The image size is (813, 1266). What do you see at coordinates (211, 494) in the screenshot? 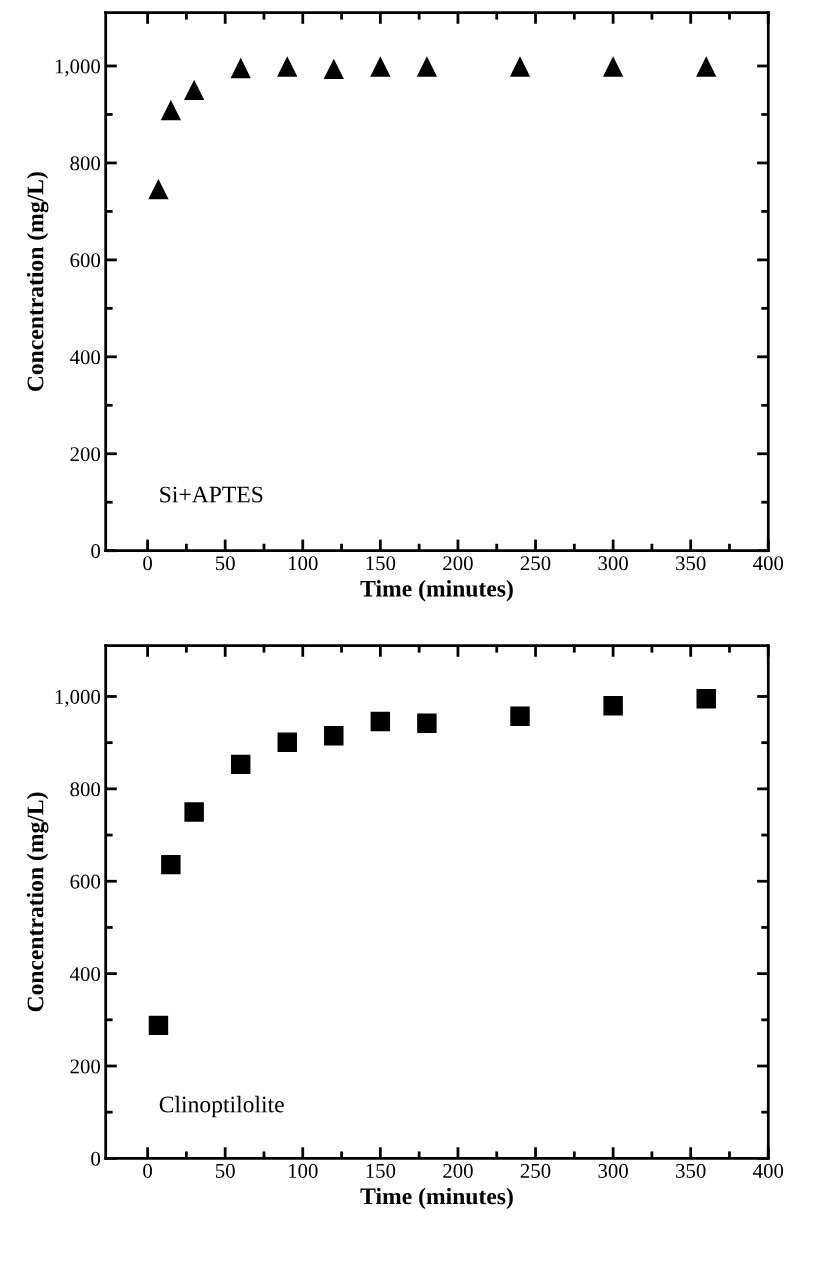
I see `annotation: Si+APTES` at bounding box center [211, 494].